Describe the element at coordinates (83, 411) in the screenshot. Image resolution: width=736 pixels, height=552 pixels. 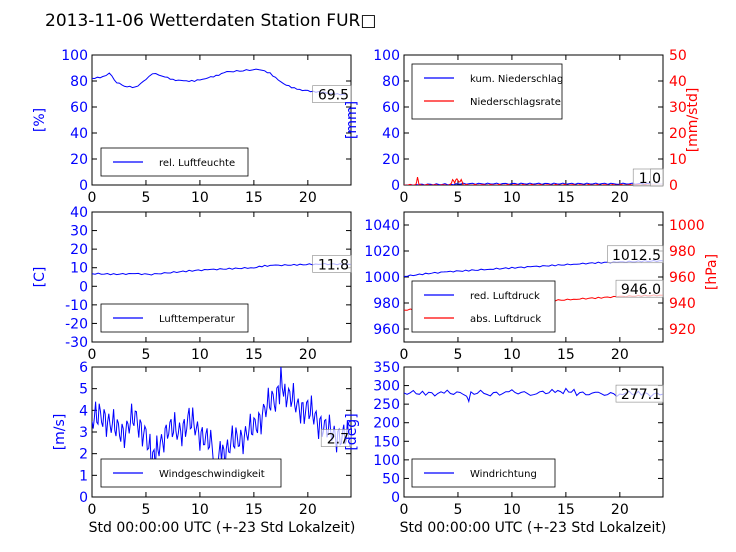
I see `y-tick-label: 4` at that location.